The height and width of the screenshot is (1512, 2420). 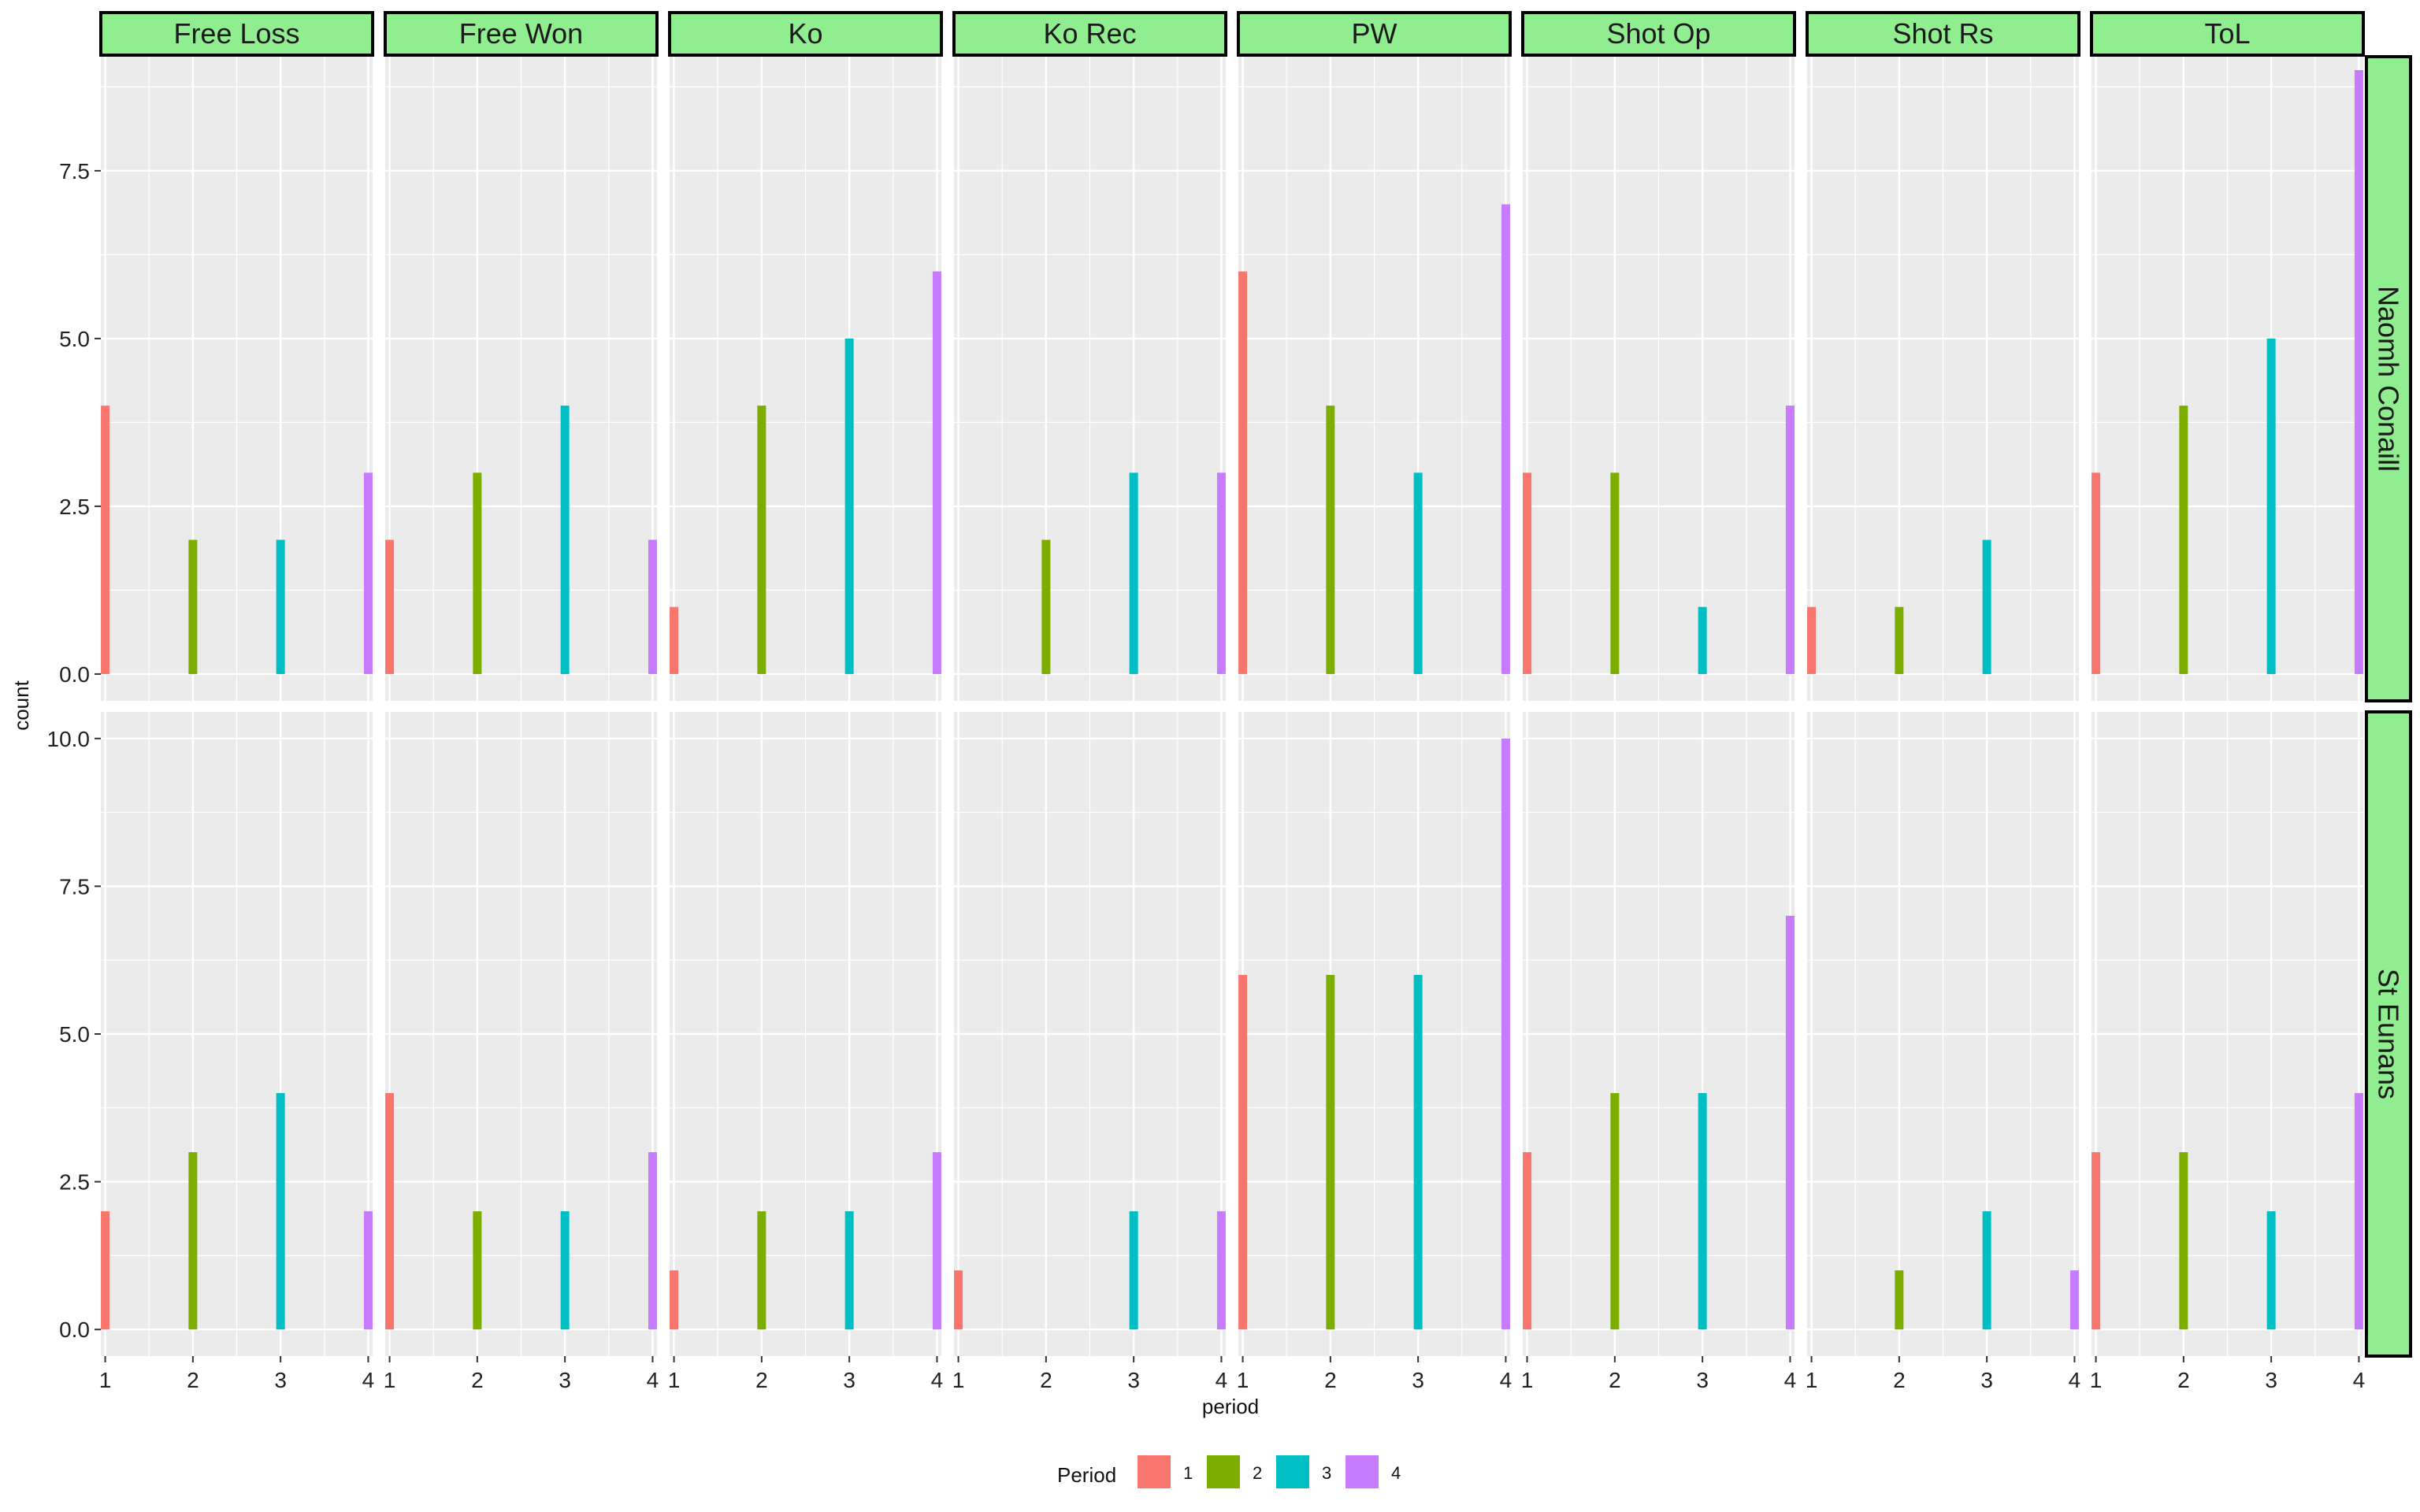 I want to click on column-strip-label: PW, so click(x=1374, y=33).